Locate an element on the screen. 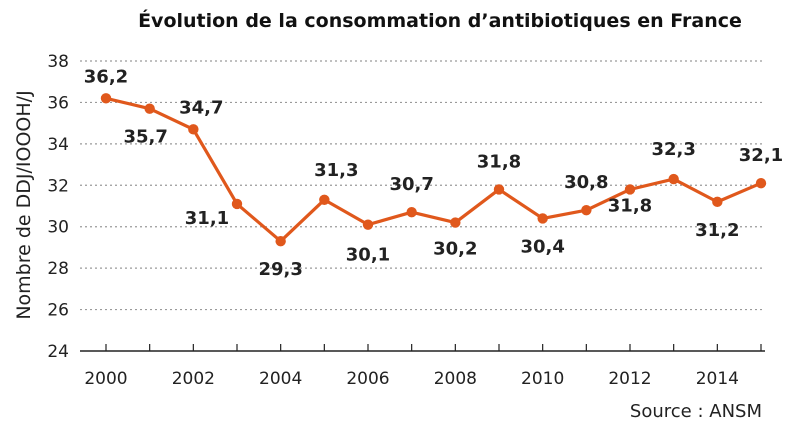 The height and width of the screenshot is (431, 800). data-label: 30,8 is located at coordinates (586, 182).